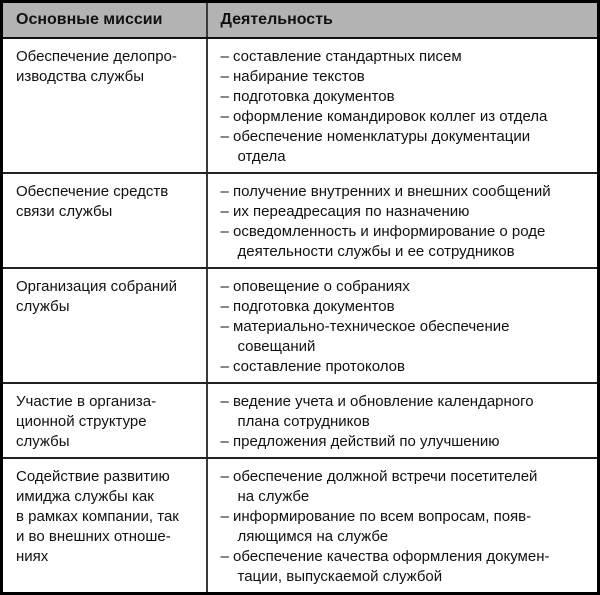 The height and width of the screenshot is (595, 600). I want to click on header-row: Основные миссии Деятельность, so click(300, 20).